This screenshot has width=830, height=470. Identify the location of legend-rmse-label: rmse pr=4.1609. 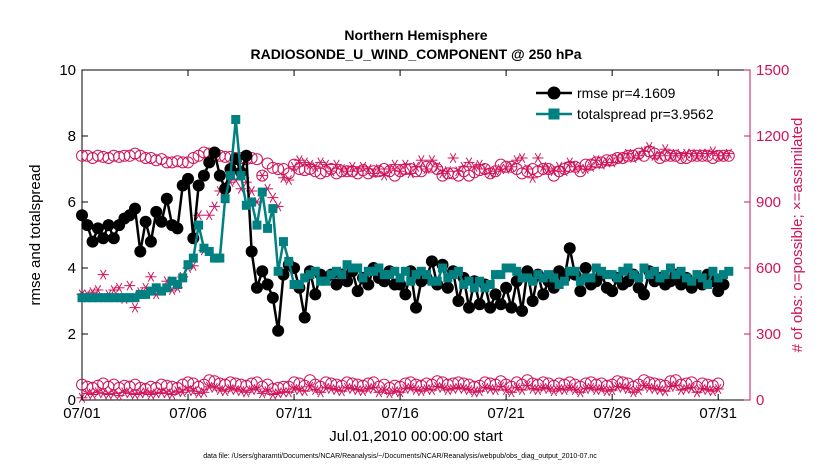
(626, 93).